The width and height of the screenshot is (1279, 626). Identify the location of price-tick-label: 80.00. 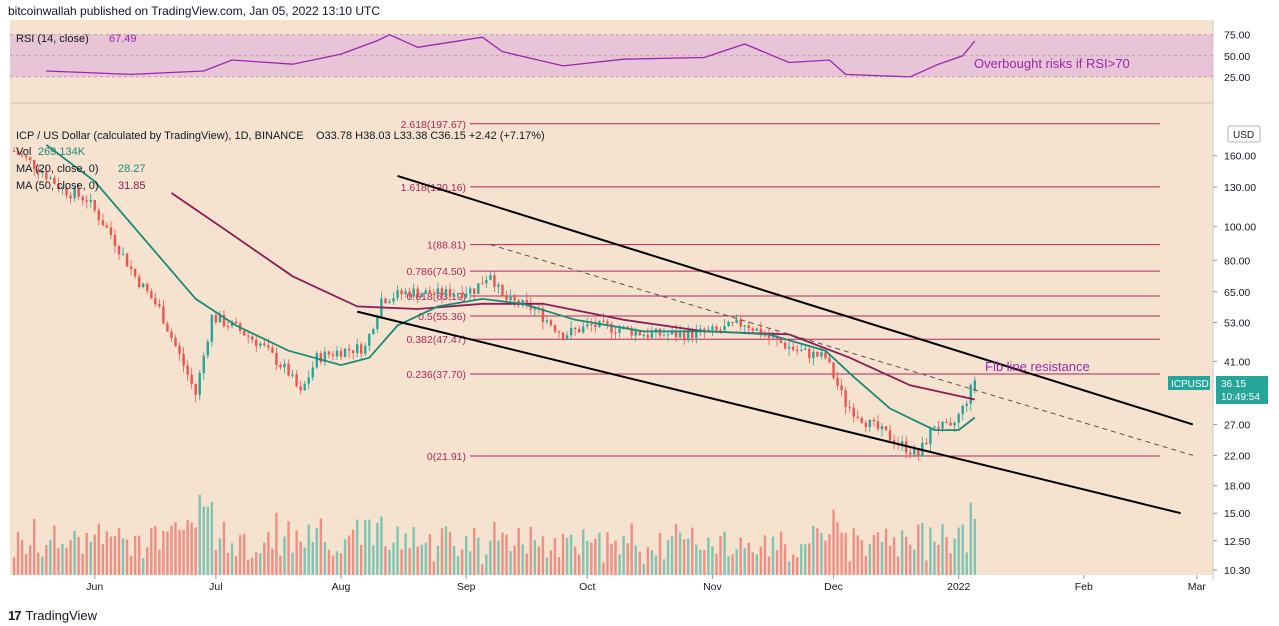
(1237, 261).